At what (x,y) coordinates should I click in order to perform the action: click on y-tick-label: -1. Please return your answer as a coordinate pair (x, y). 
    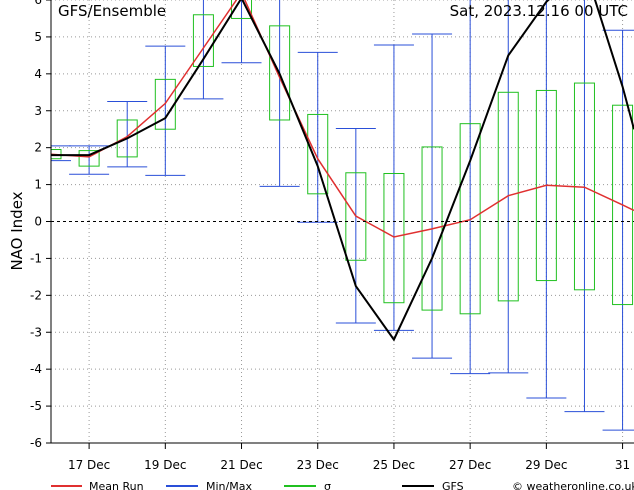
    Looking at the image, I should click on (36, 258).